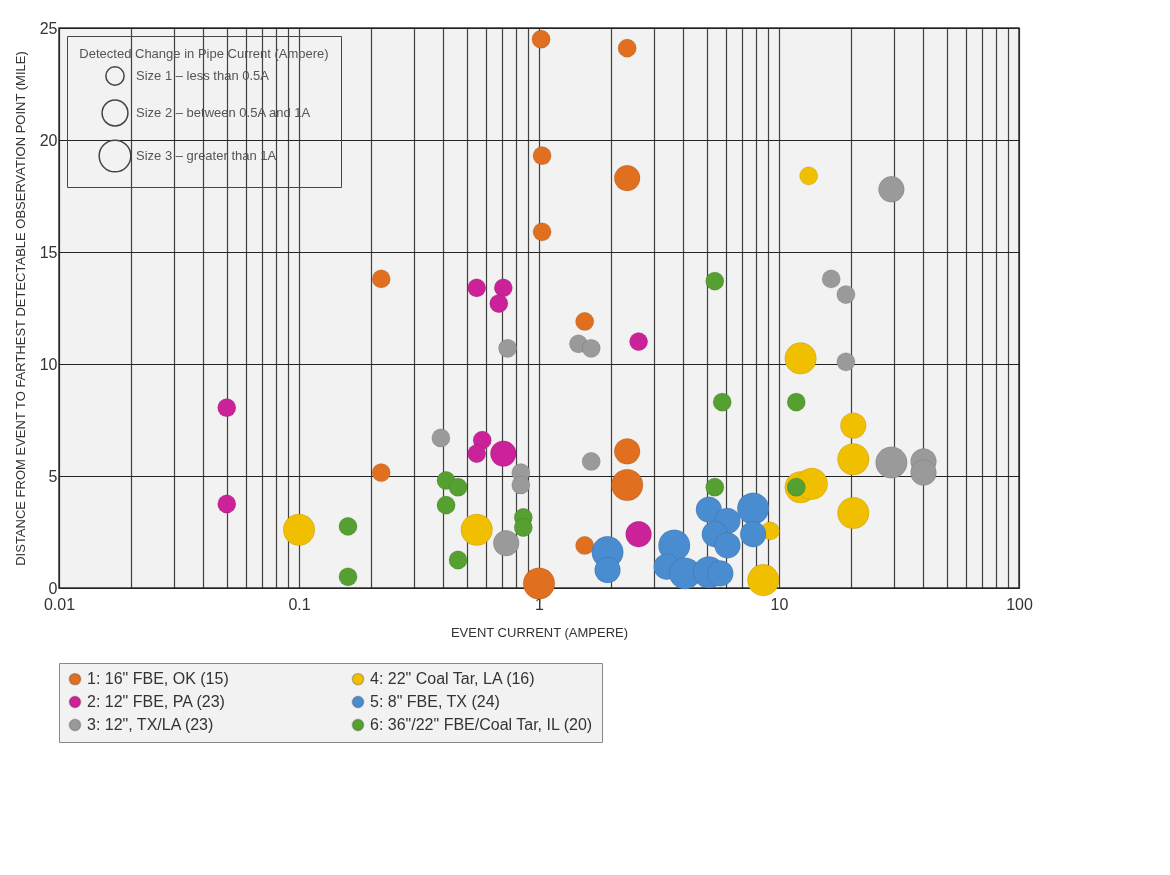 Image resolution: width=1170 pixels, height=875 pixels. What do you see at coordinates (59, 604) in the screenshot?
I see `x-tick-label: 0.01` at bounding box center [59, 604].